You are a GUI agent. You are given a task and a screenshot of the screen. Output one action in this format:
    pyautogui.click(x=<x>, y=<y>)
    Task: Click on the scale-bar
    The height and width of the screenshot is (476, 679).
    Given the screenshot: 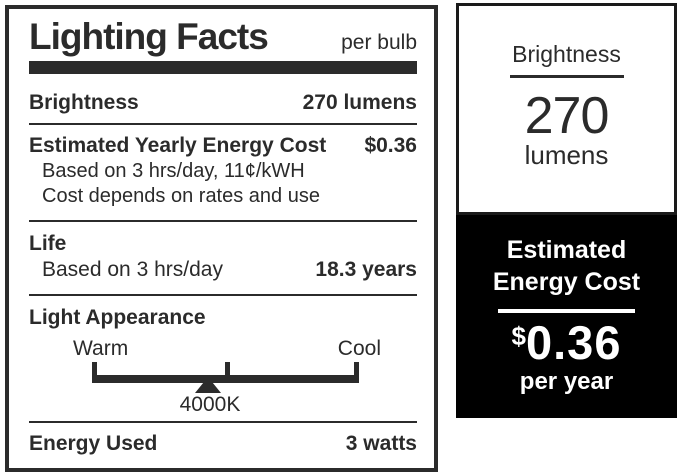 What is the action you would take?
    pyautogui.click(x=225, y=379)
    